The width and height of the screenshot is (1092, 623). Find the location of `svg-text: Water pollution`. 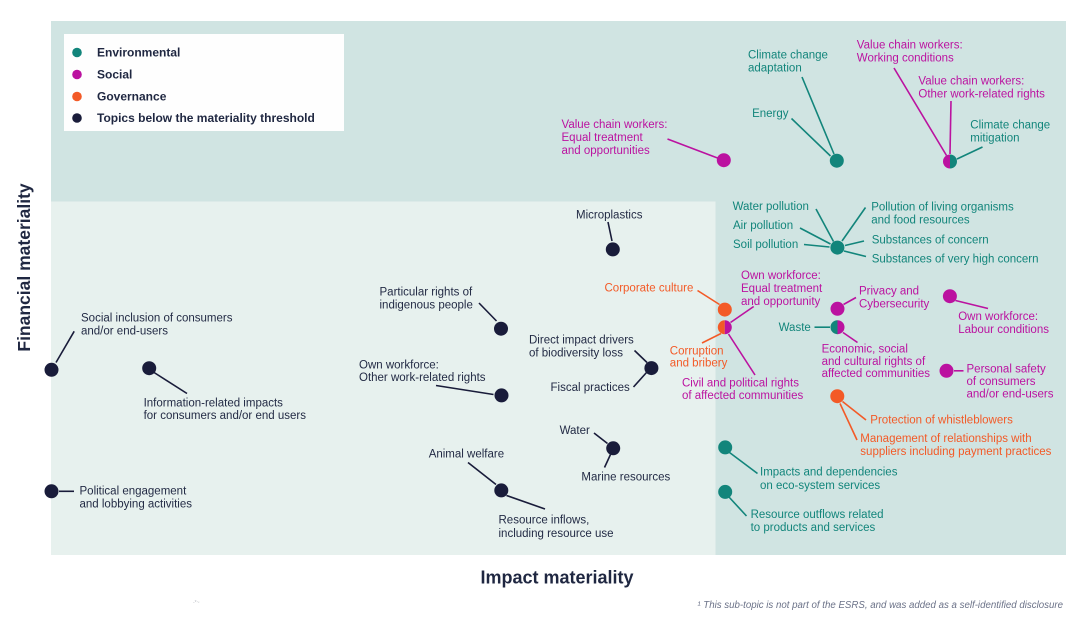

svg-text: Water pollution is located at coordinates (771, 207).